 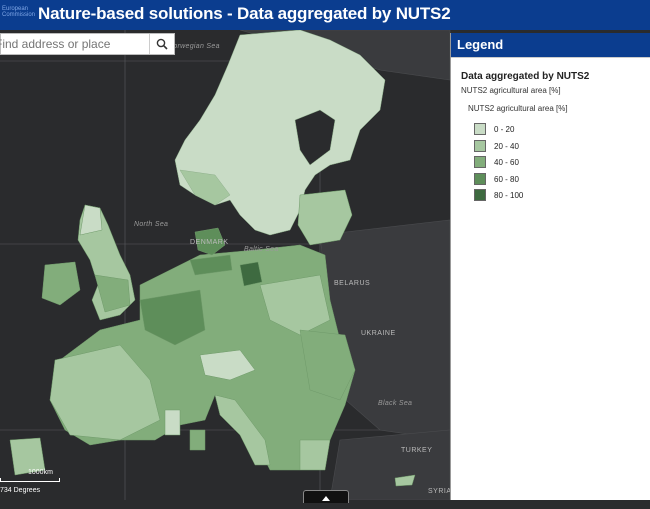 I want to click on legend-item: 80 - 100, so click(x=498, y=195).